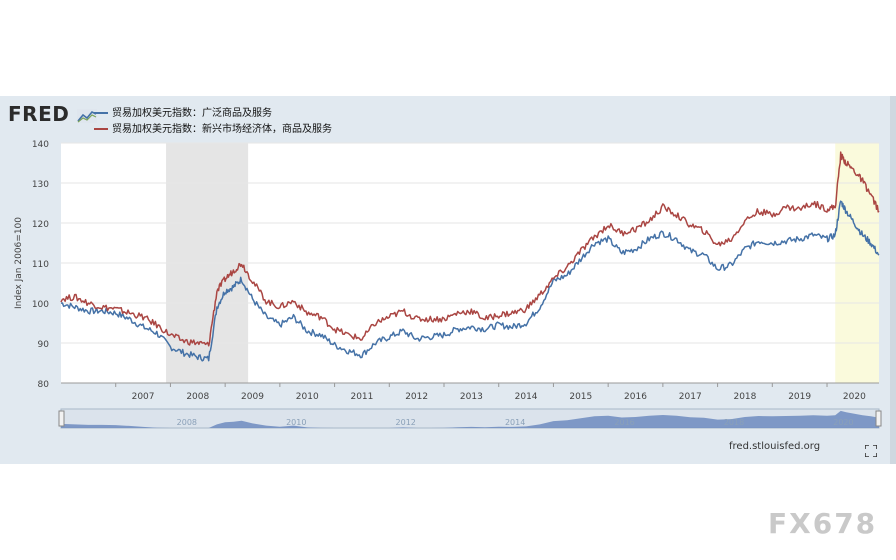  Describe the element at coordinates (854, 397) in the screenshot. I see `x-tick-label: 2020` at that location.